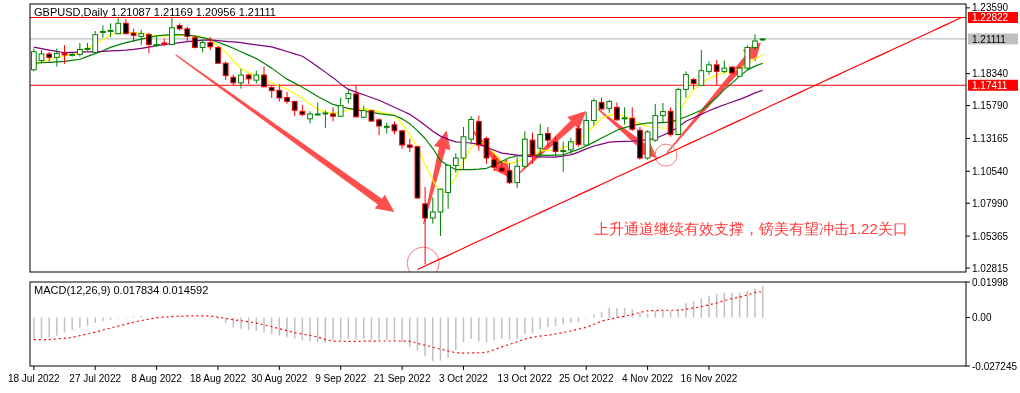  I want to click on x-tick-label: 3 Oct 2022, so click(464, 378).